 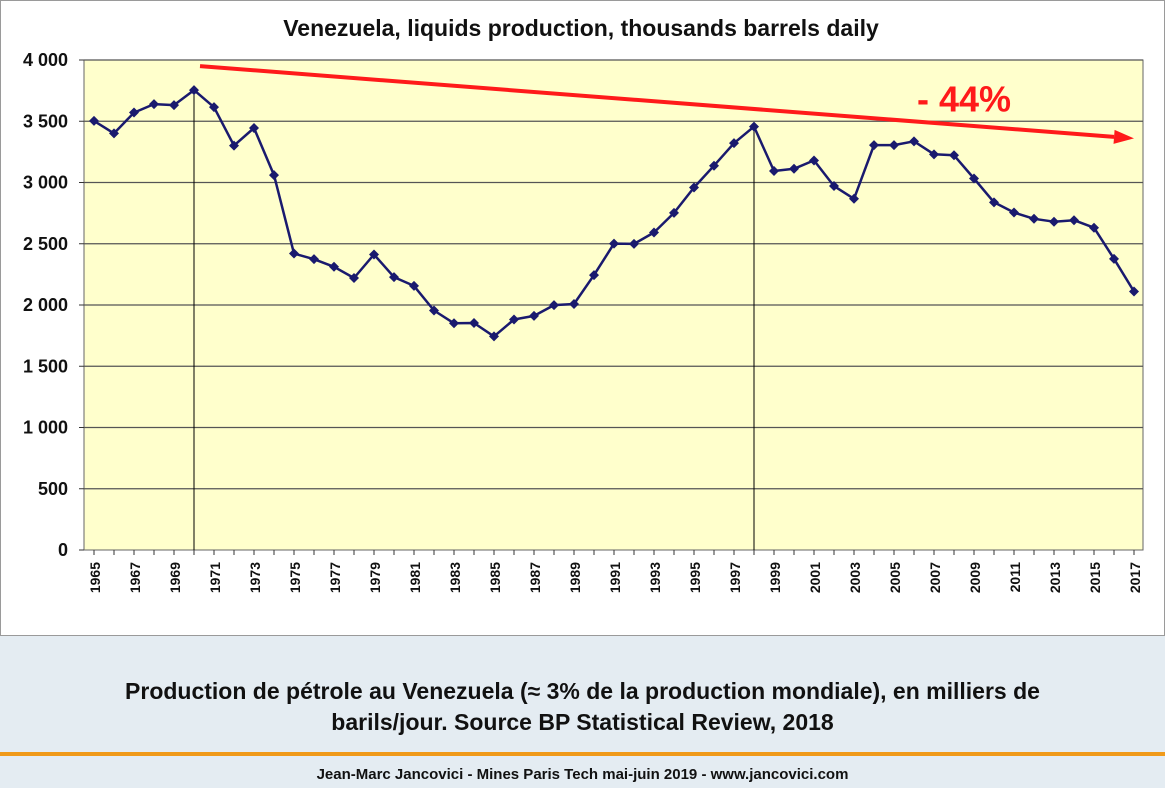 I want to click on x-tick-label: 1969, so click(x=175, y=577).